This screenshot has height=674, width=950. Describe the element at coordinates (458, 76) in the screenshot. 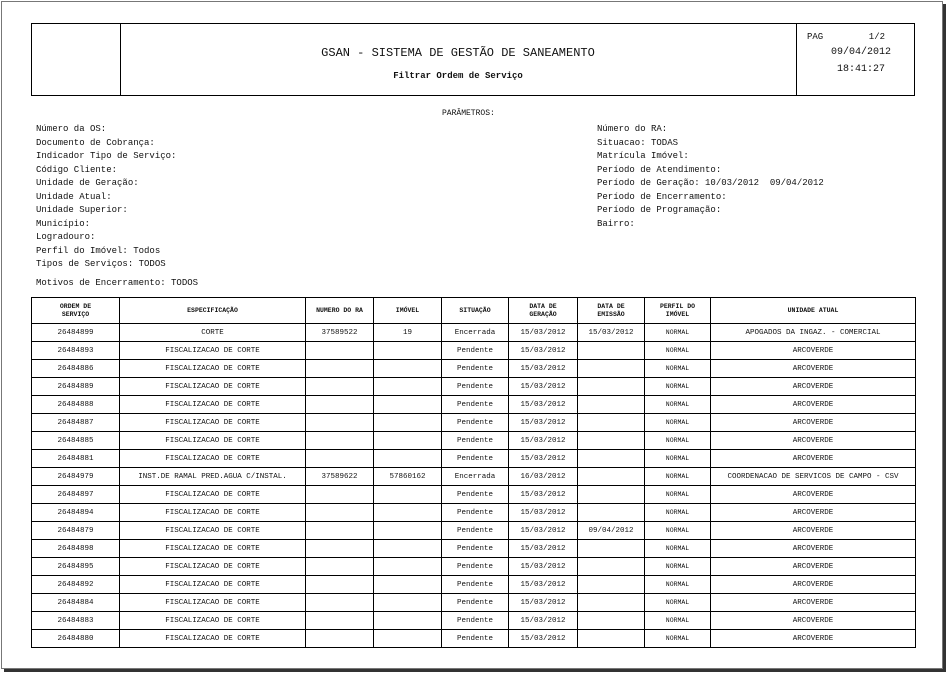

I see `report-subtitle: Filtrar Ordem de Serviço` at that location.